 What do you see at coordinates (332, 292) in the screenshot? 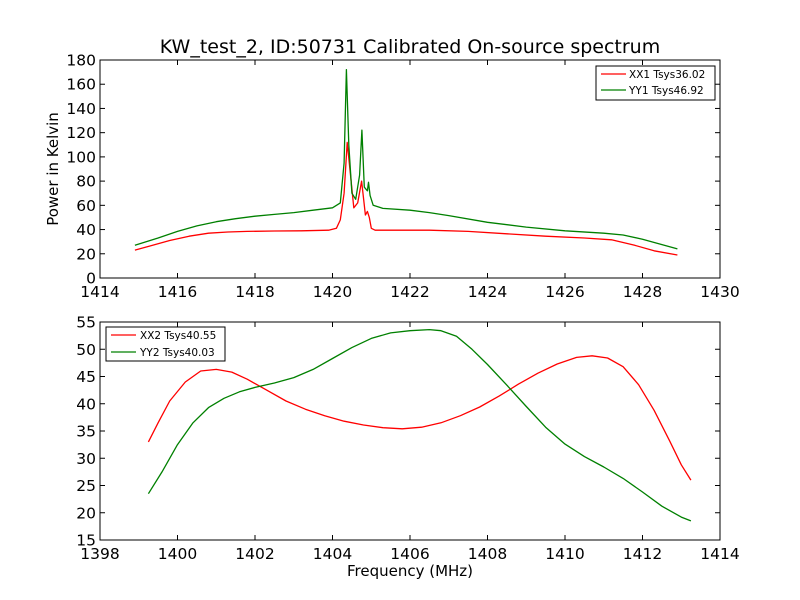
I see `top-chart-xtick-label: 1420` at bounding box center [332, 292].